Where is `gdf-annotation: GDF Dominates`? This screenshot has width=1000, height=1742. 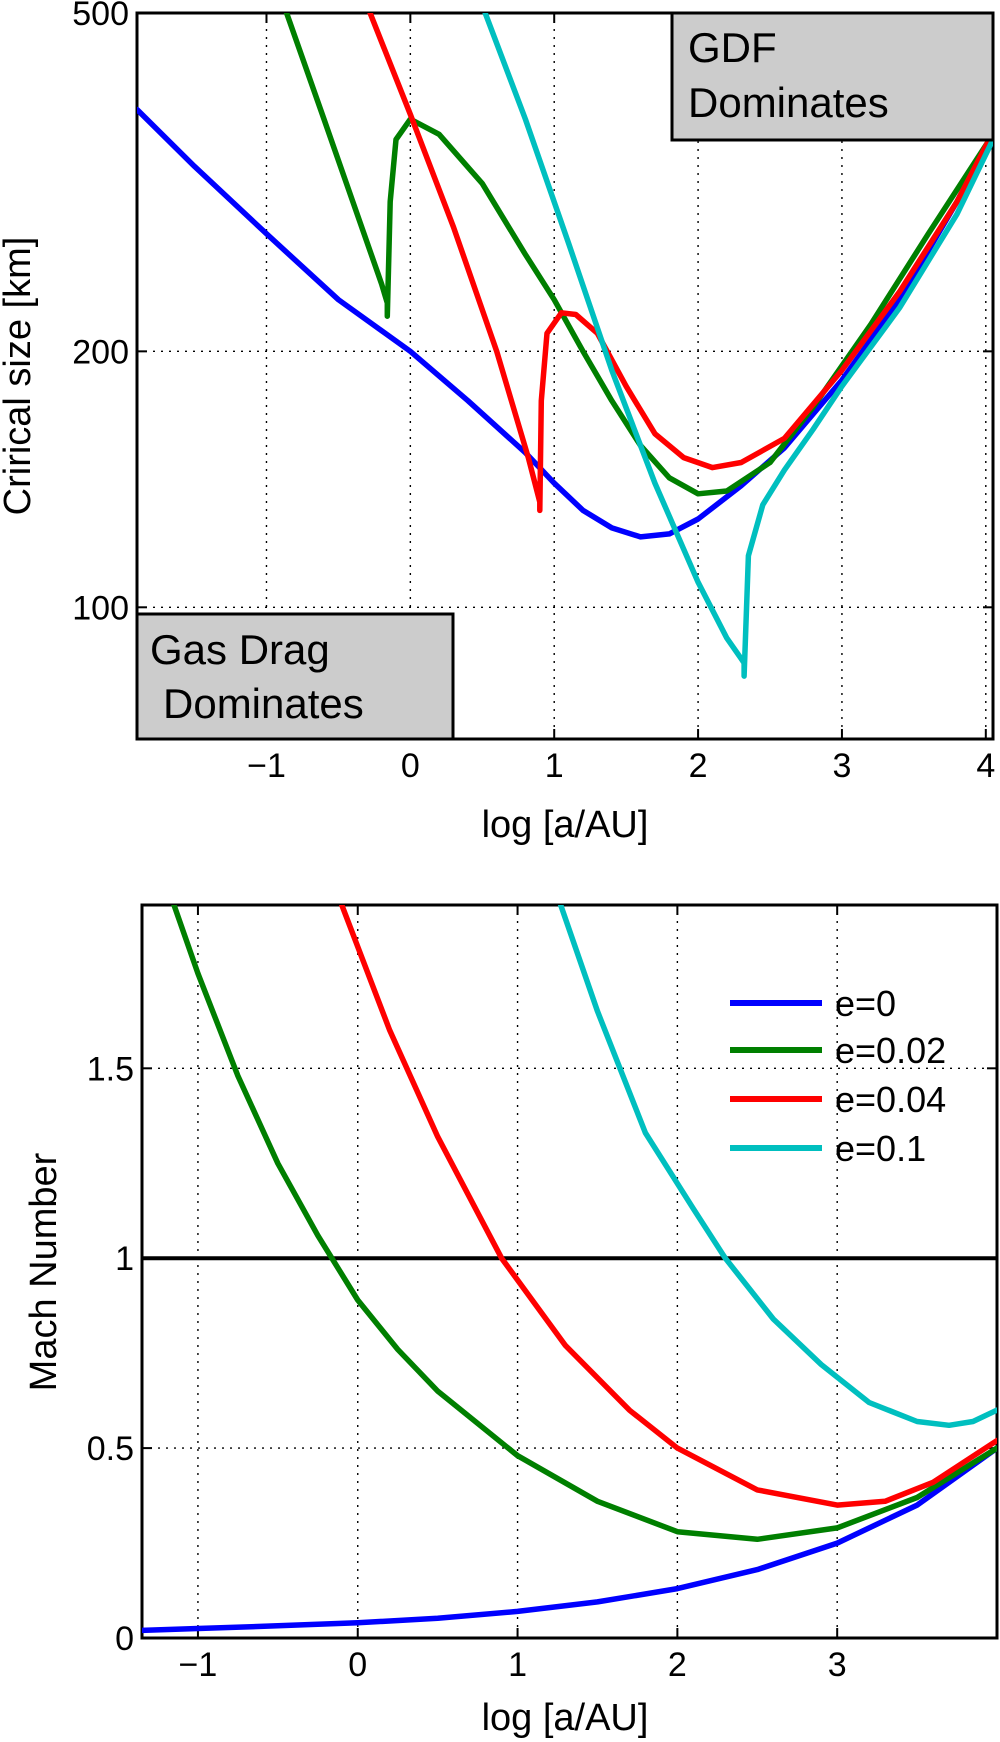
gdf-annotation: GDF Dominates is located at coordinates (832, 76).